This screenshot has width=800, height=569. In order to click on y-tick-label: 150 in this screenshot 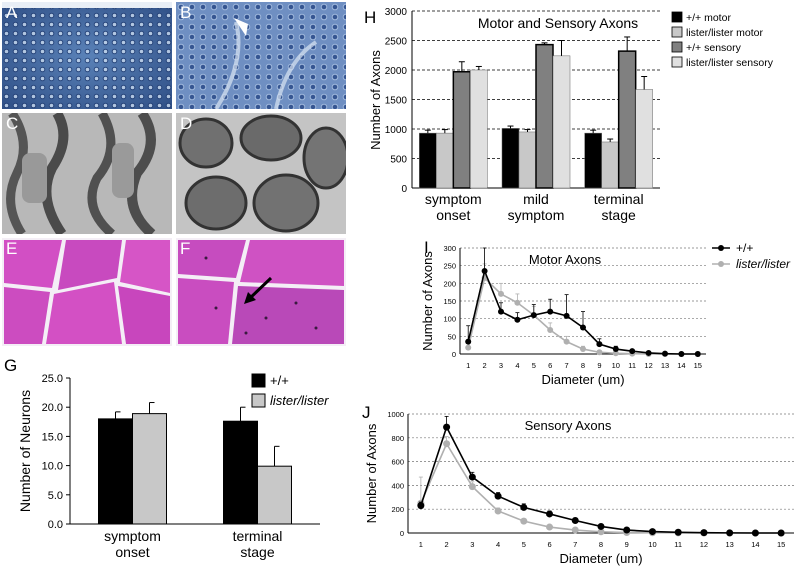, I will do `click(449, 301)`.